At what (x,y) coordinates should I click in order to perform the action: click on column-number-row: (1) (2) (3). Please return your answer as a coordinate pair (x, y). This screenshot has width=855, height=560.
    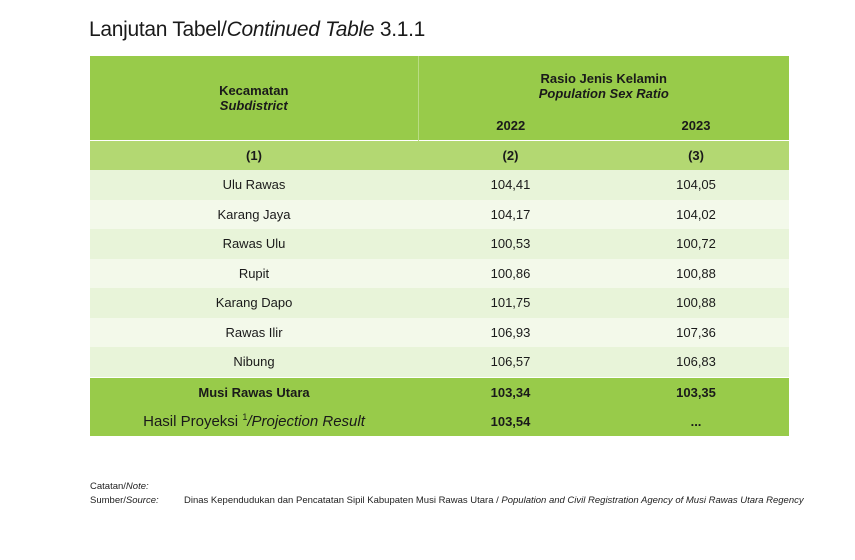
    Looking at the image, I should click on (440, 155).